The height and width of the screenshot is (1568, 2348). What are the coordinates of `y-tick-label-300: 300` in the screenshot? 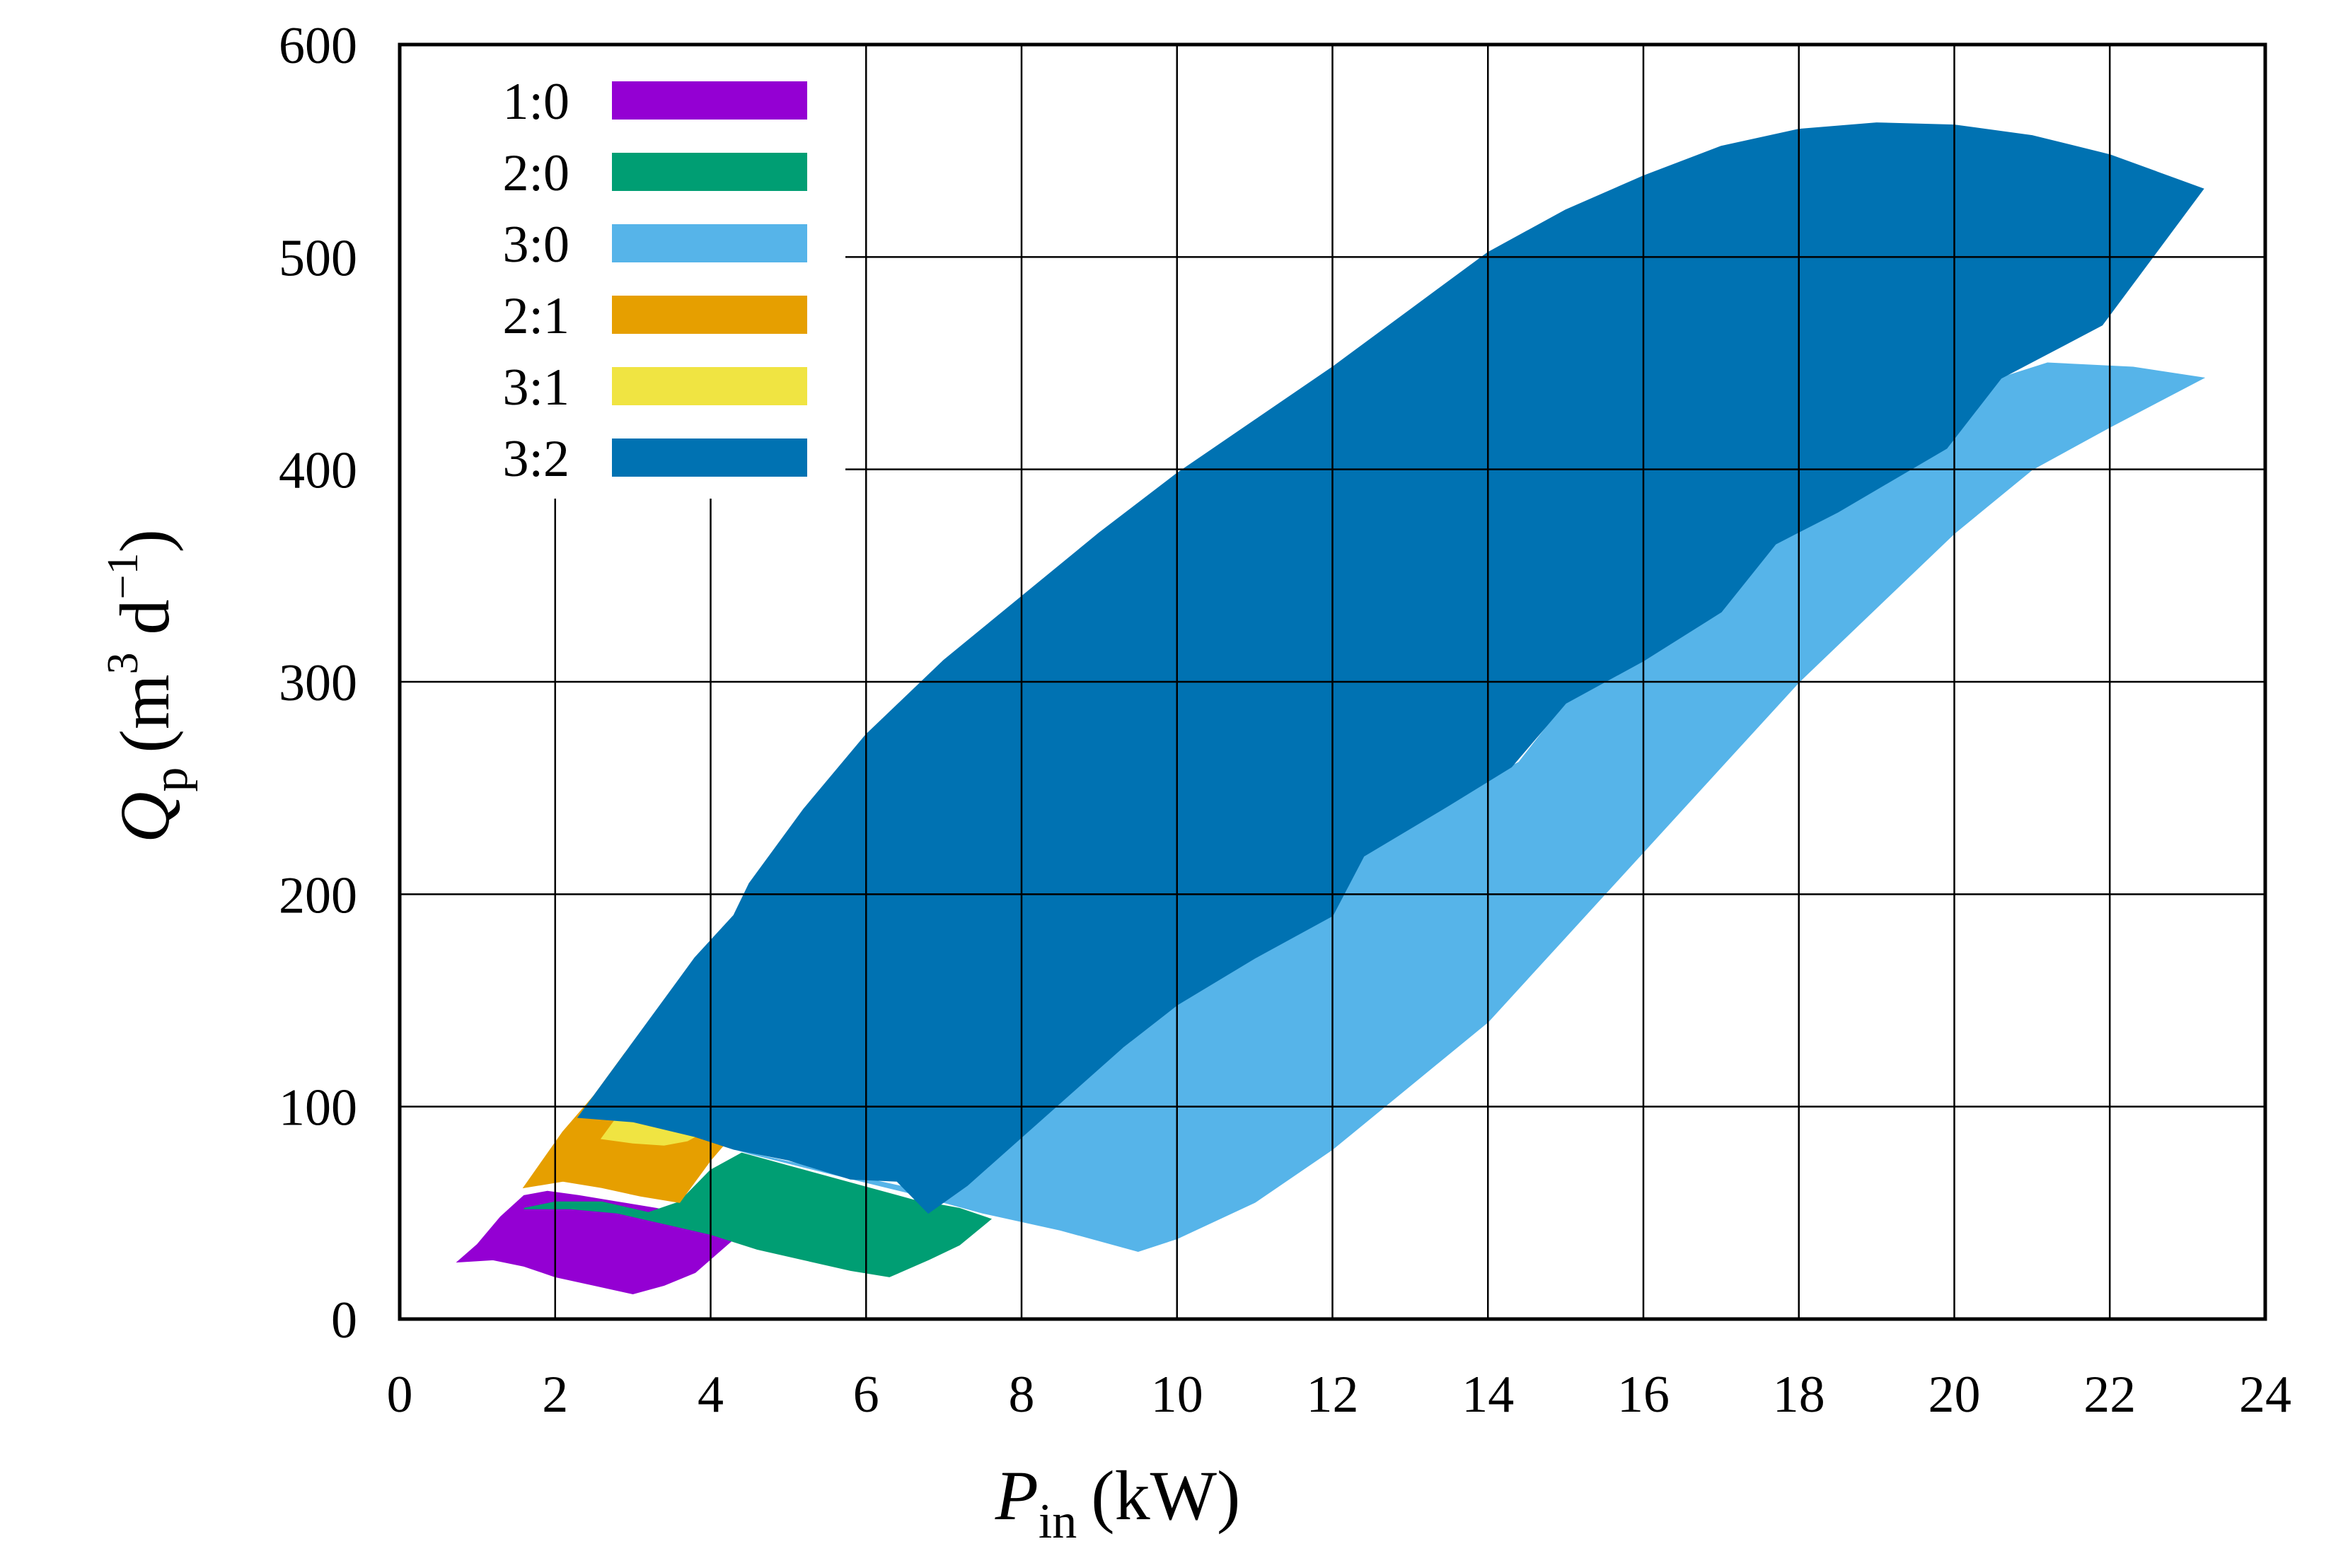 It's located at (318, 683).